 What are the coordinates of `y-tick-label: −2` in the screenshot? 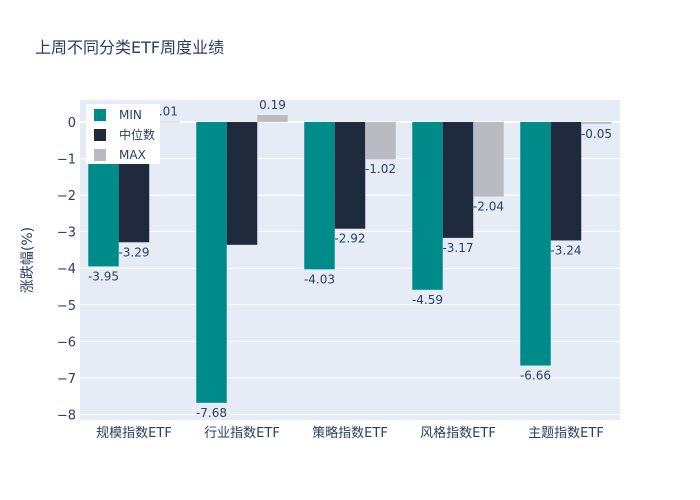 It's located at (66, 196).